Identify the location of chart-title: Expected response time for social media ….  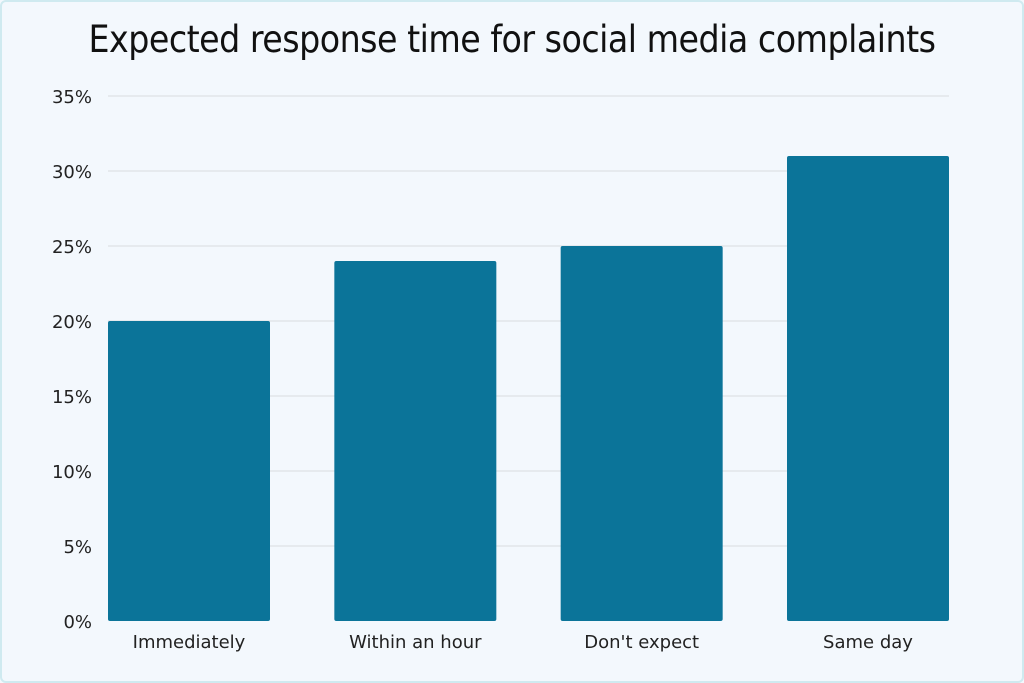
(512, 39).